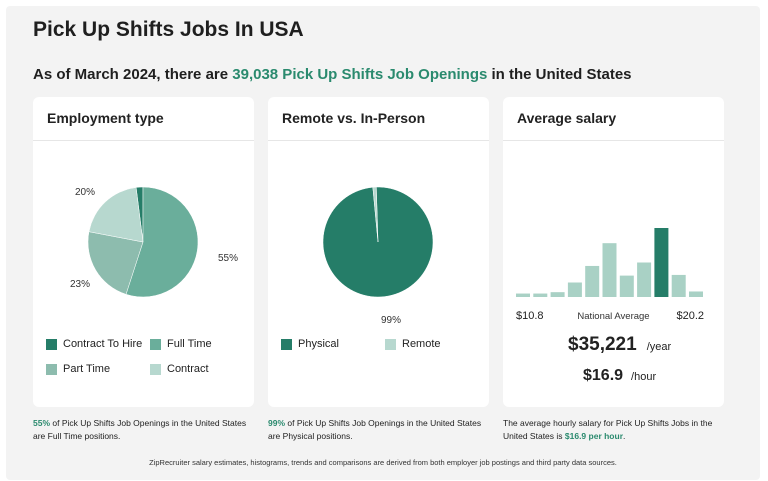  I want to click on legend-item: Physical, so click(310, 344).